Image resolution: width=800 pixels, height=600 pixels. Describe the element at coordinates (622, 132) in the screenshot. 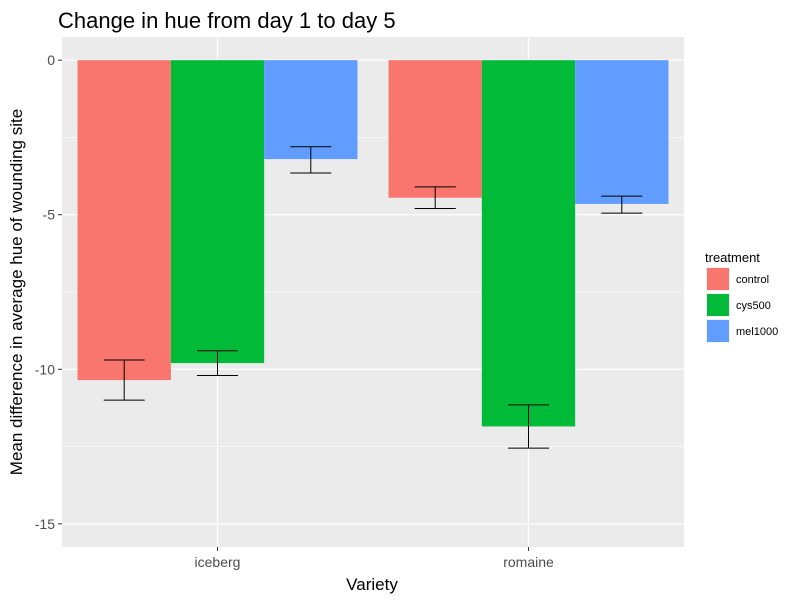

I see `bar-mel1000-romaine` at that location.